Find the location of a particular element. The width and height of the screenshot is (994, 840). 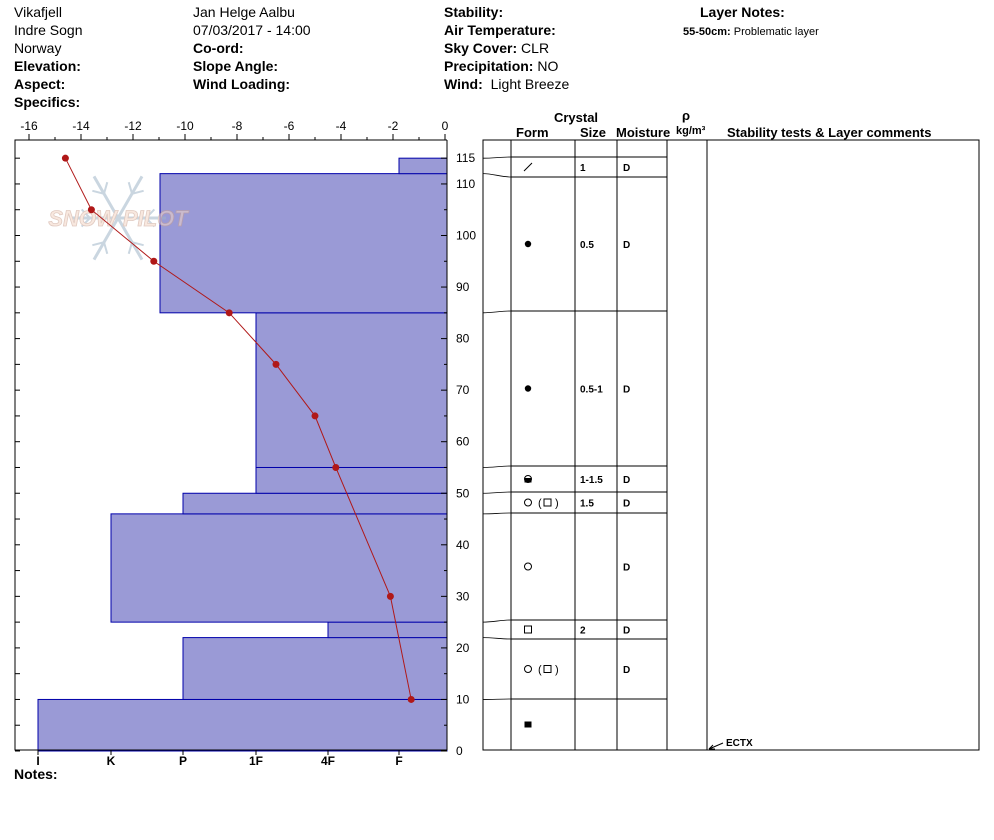

country: Norway is located at coordinates (38, 48).